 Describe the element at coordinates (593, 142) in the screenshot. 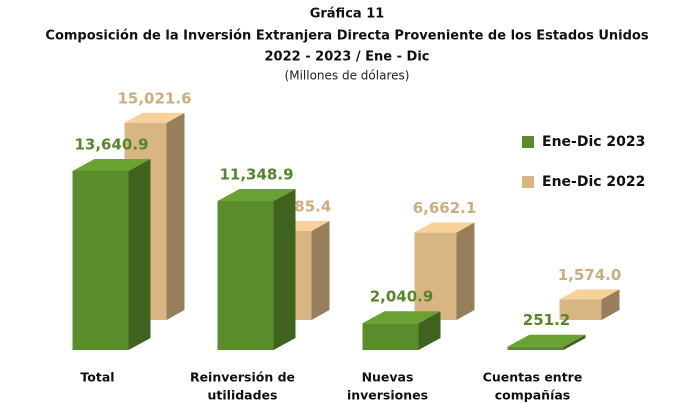

I see `legend-label: Ene-Dic 2023` at that location.